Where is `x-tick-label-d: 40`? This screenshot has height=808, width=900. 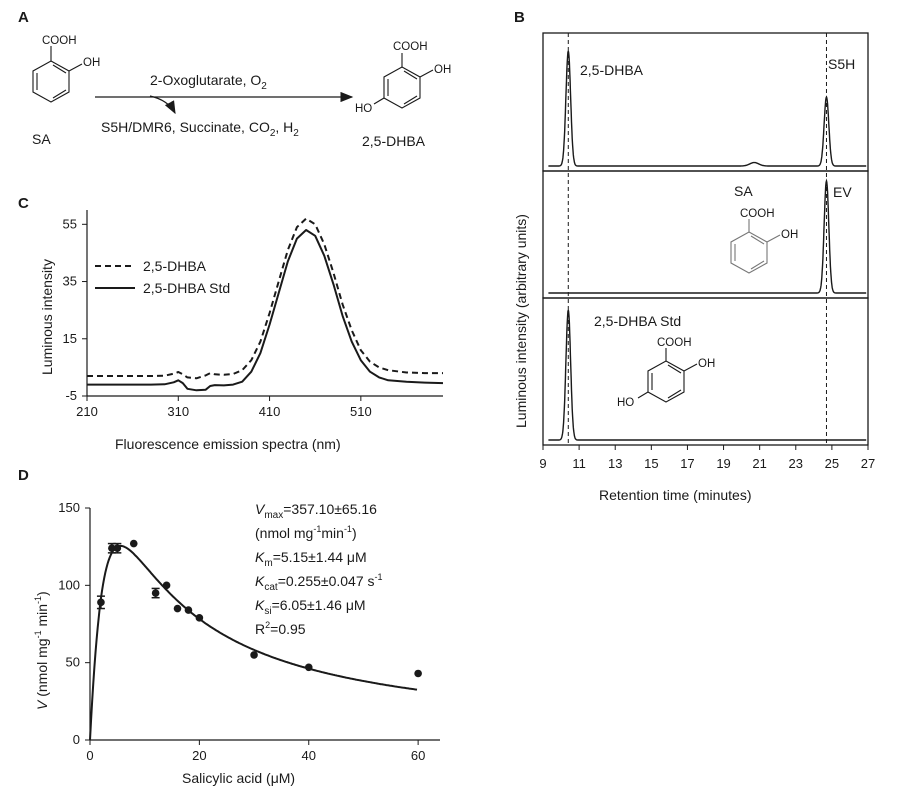
x-tick-label-d: 40 is located at coordinates (309, 755).